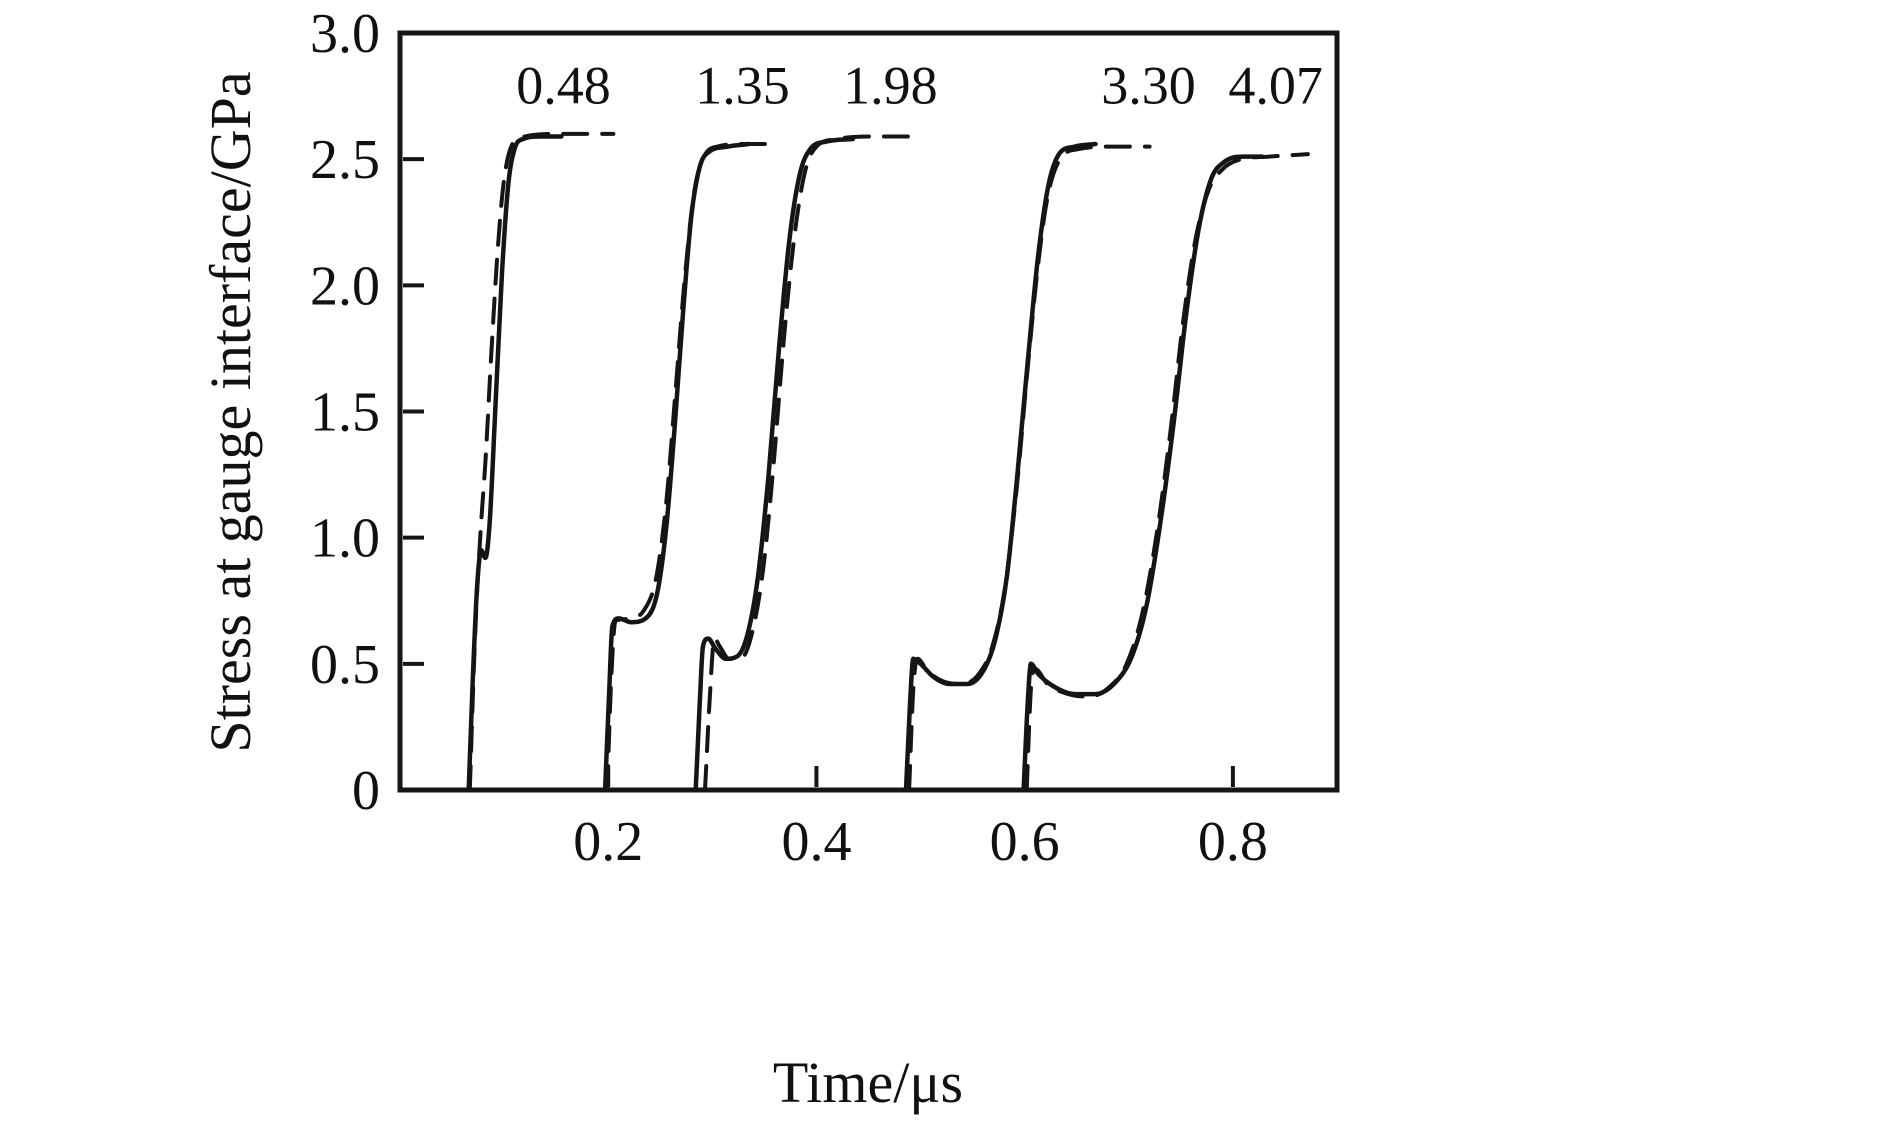 This screenshot has height=1139, width=1890. I want to click on curve-1.98-solid, so click(774, 464).